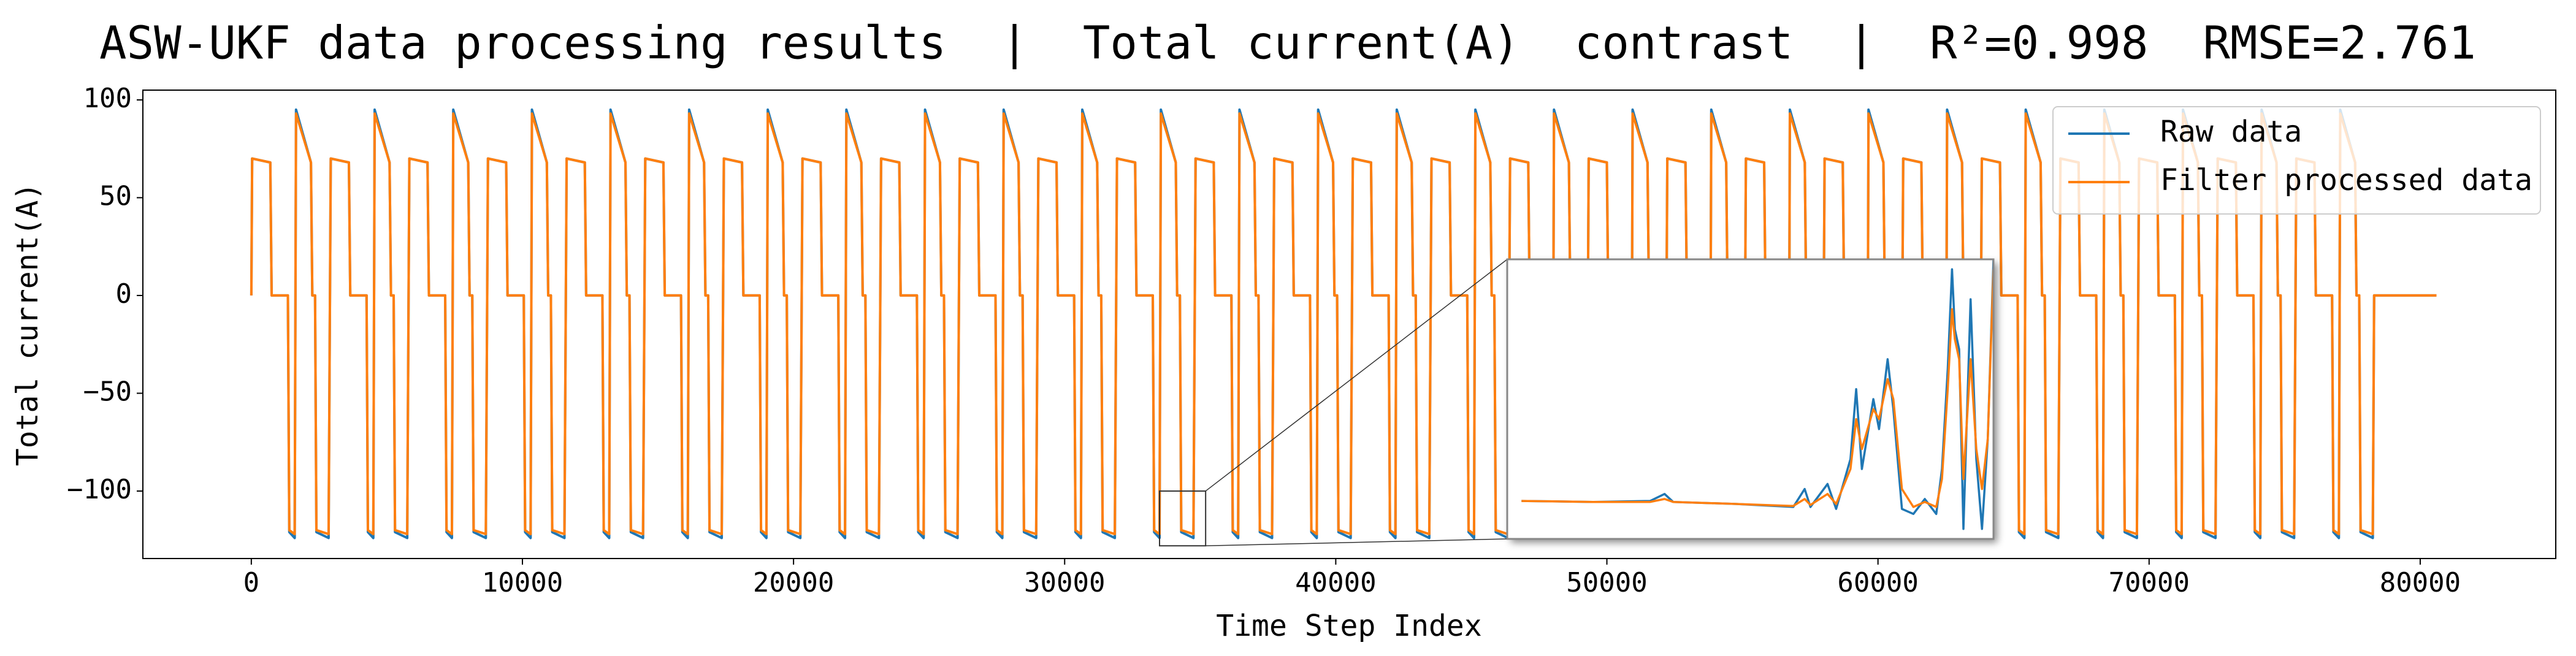 The image size is (2576, 656). What do you see at coordinates (1877, 582) in the screenshot?
I see `x-tick-label: 60000` at bounding box center [1877, 582].